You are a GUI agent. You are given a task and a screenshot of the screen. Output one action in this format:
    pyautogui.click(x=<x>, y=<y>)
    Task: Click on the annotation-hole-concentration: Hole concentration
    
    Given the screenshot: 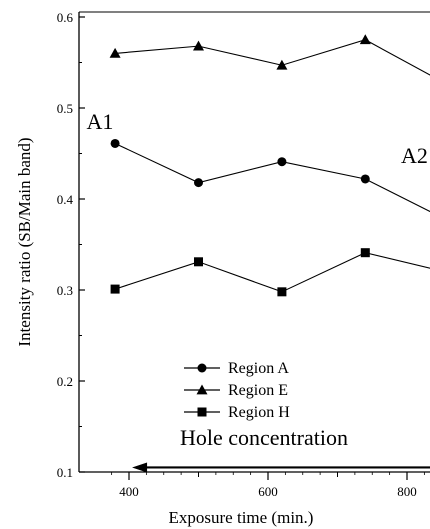 What is the action you would take?
    pyautogui.click(x=264, y=437)
    